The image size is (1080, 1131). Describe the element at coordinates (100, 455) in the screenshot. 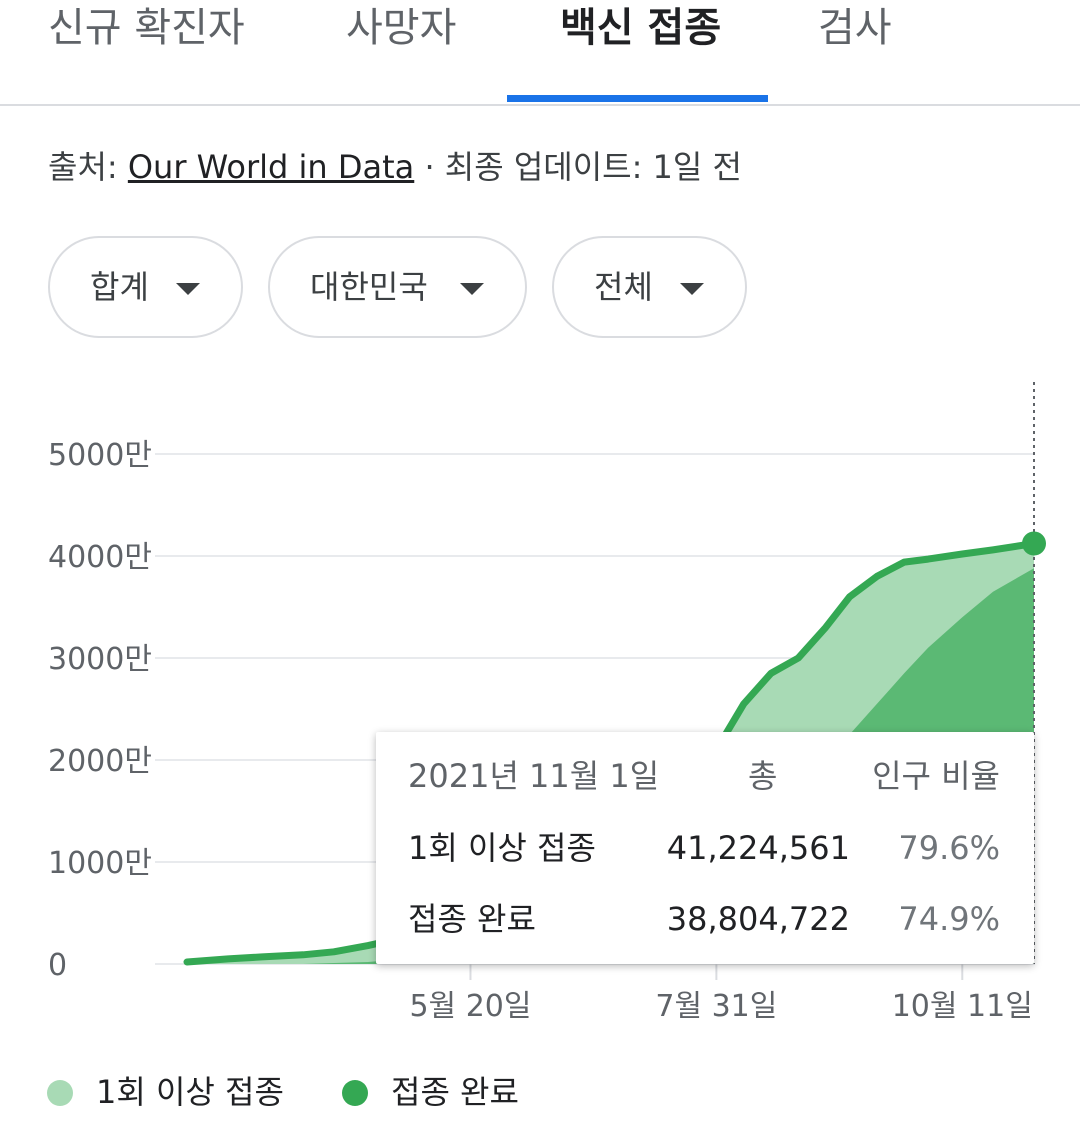

I see `y-tick-label: 5000만` at that location.